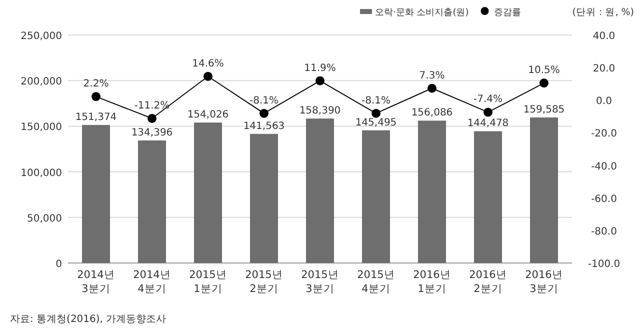  Describe the element at coordinates (41, 82) in the screenshot. I see `y-tick-label: 200,000` at that location.